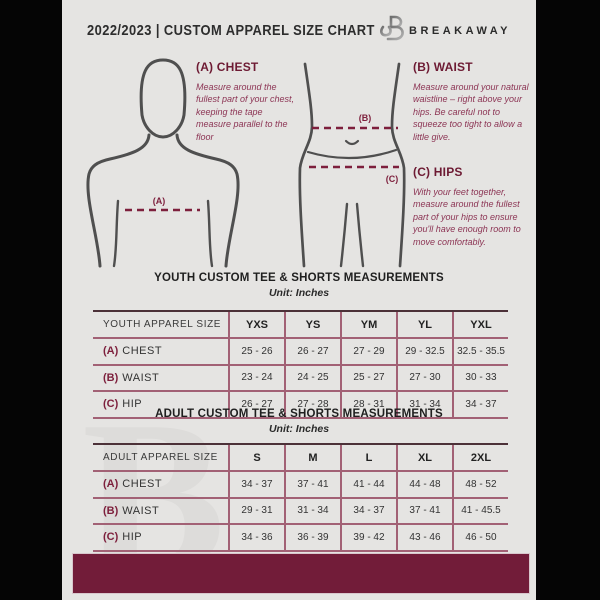 The height and width of the screenshot is (600, 600). I want to click on cell: 48 - 52, so click(480, 484).